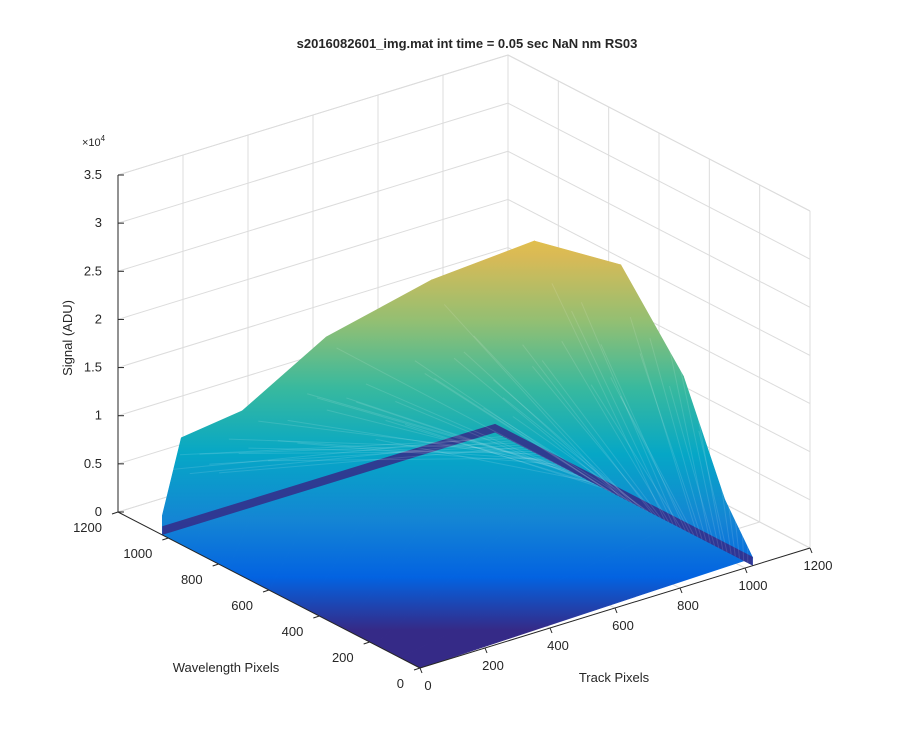 This screenshot has width=900, height=750. Describe the element at coordinates (558, 645) in the screenshot. I see `x-tick-label: 400` at that location.